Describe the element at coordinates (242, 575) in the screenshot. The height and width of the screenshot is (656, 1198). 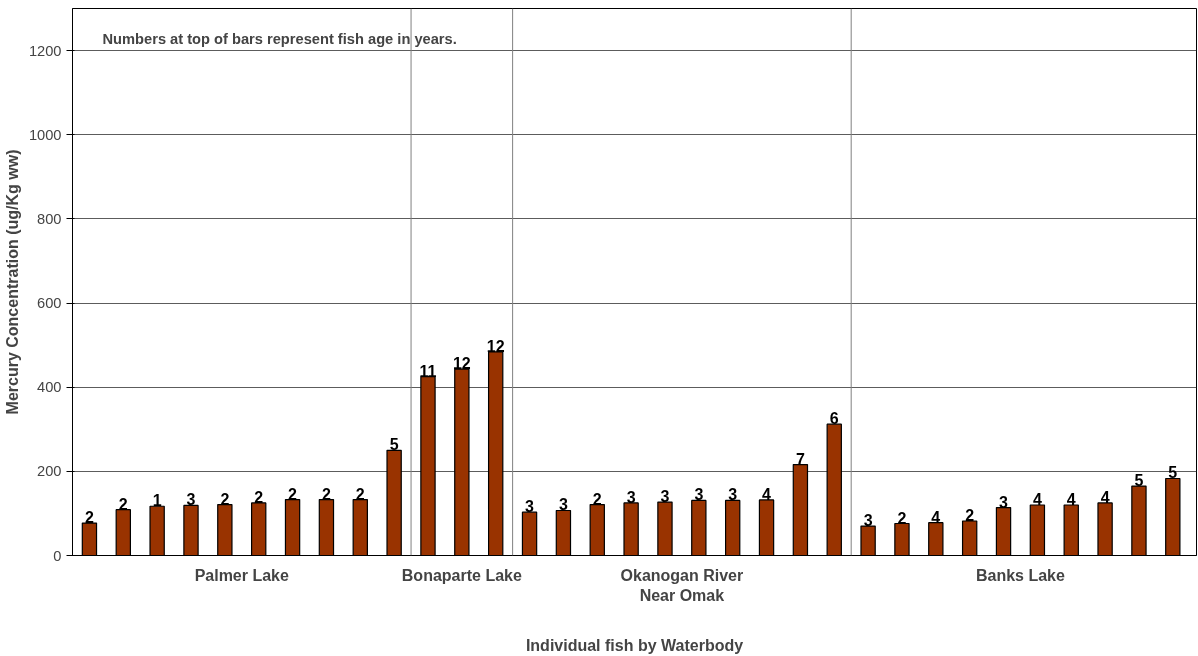
I see `text: Palmer Lake` at that location.